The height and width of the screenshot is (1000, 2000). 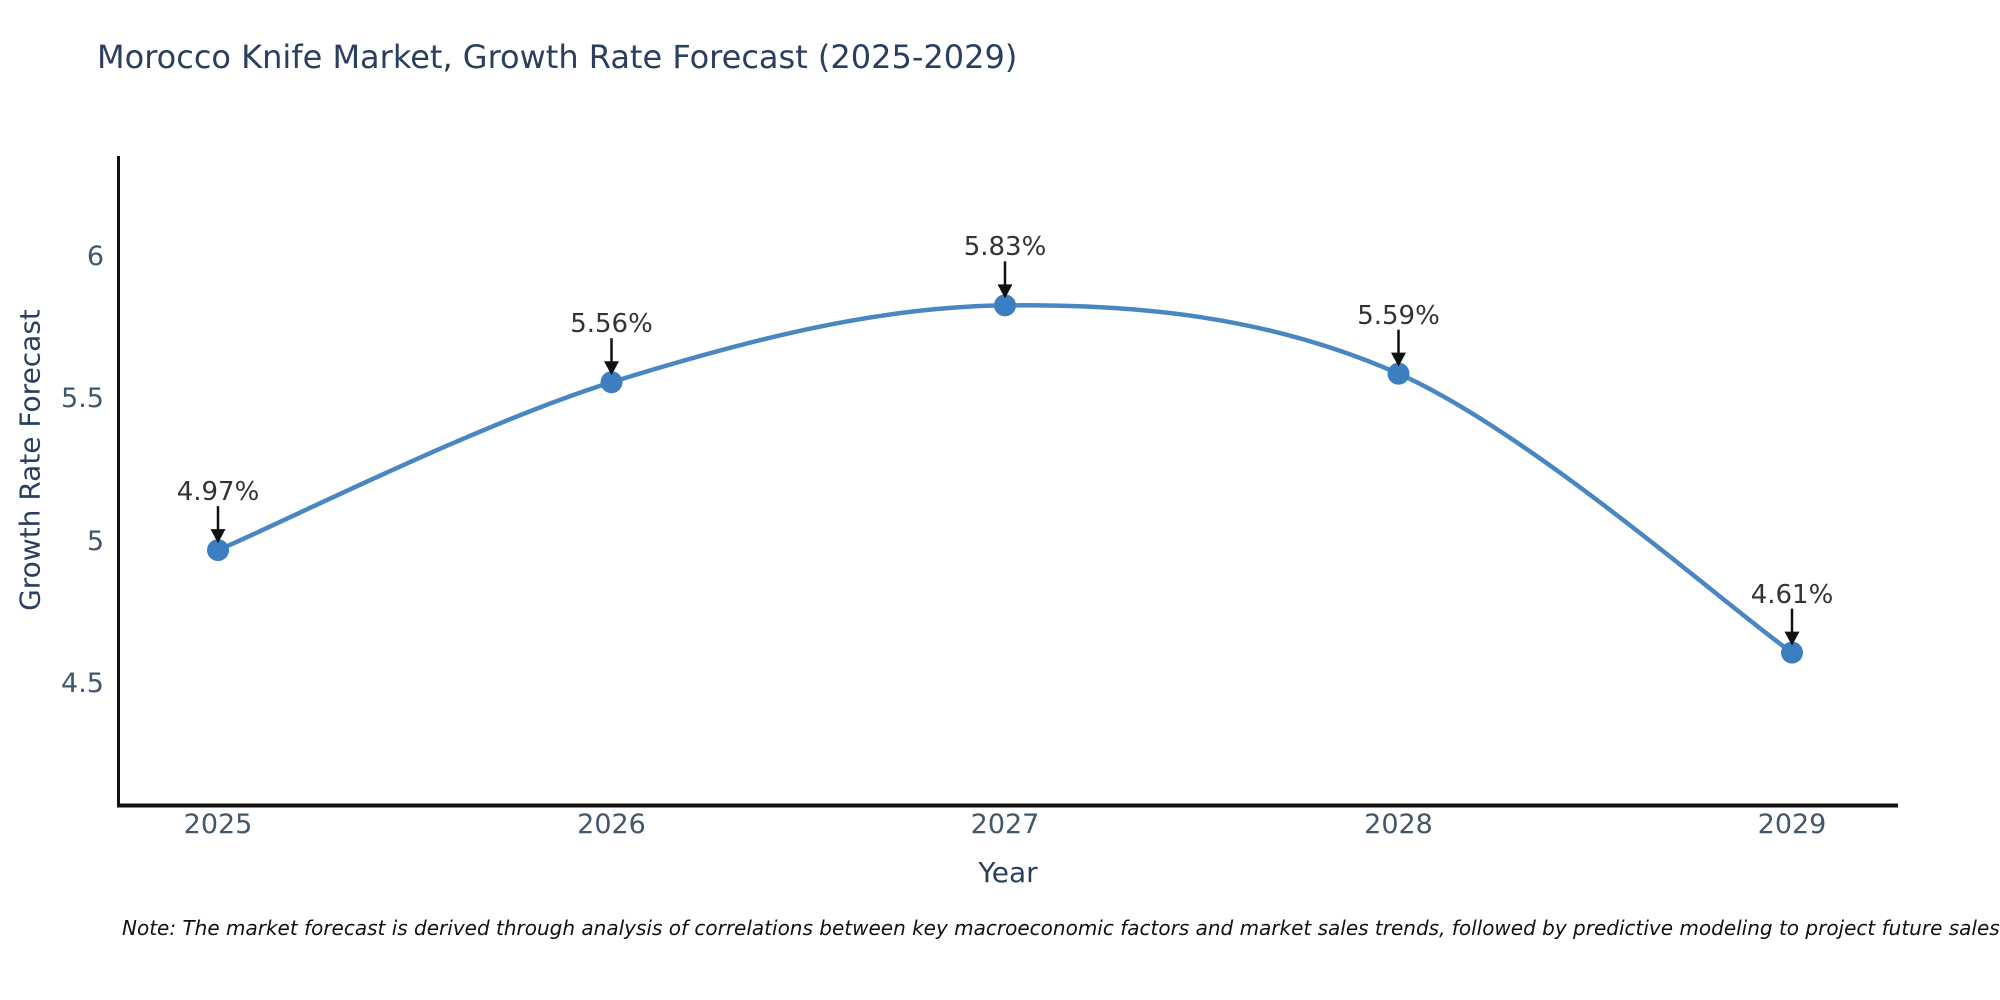 What do you see at coordinates (1398, 824) in the screenshot?
I see `x-tick-label: 2028` at bounding box center [1398, 824].